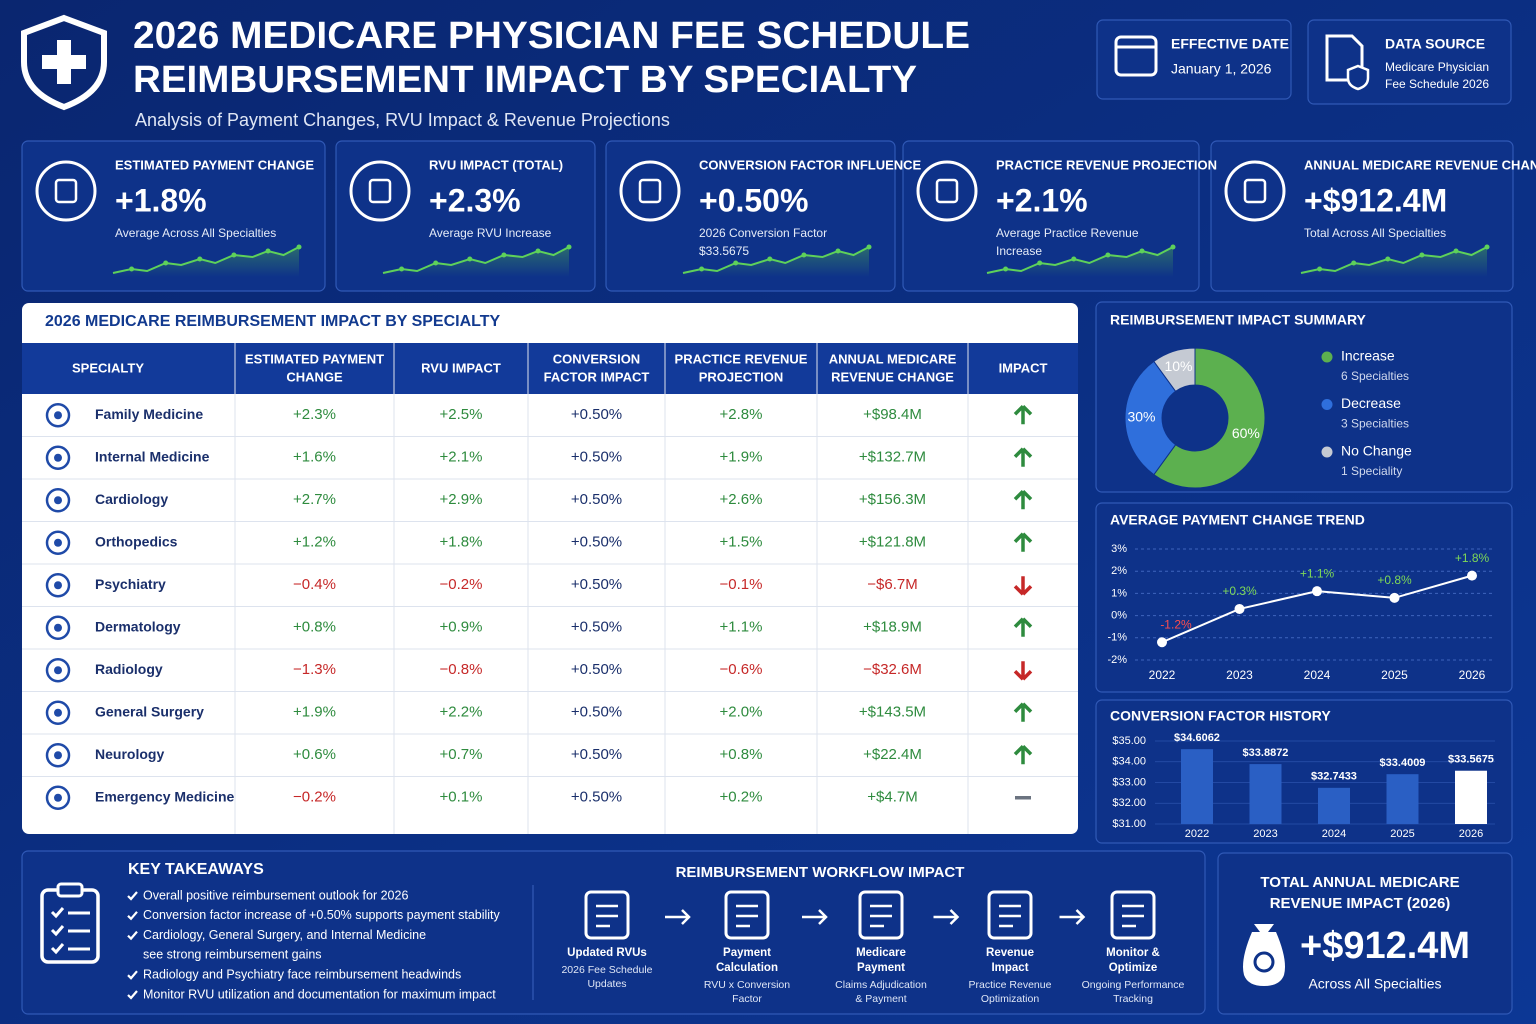 The image size is (1536, 1024). Describe the element at coordinates (195, 233) in the screenshot. I see `kpi-note: Average Across All Specialties` at that location.